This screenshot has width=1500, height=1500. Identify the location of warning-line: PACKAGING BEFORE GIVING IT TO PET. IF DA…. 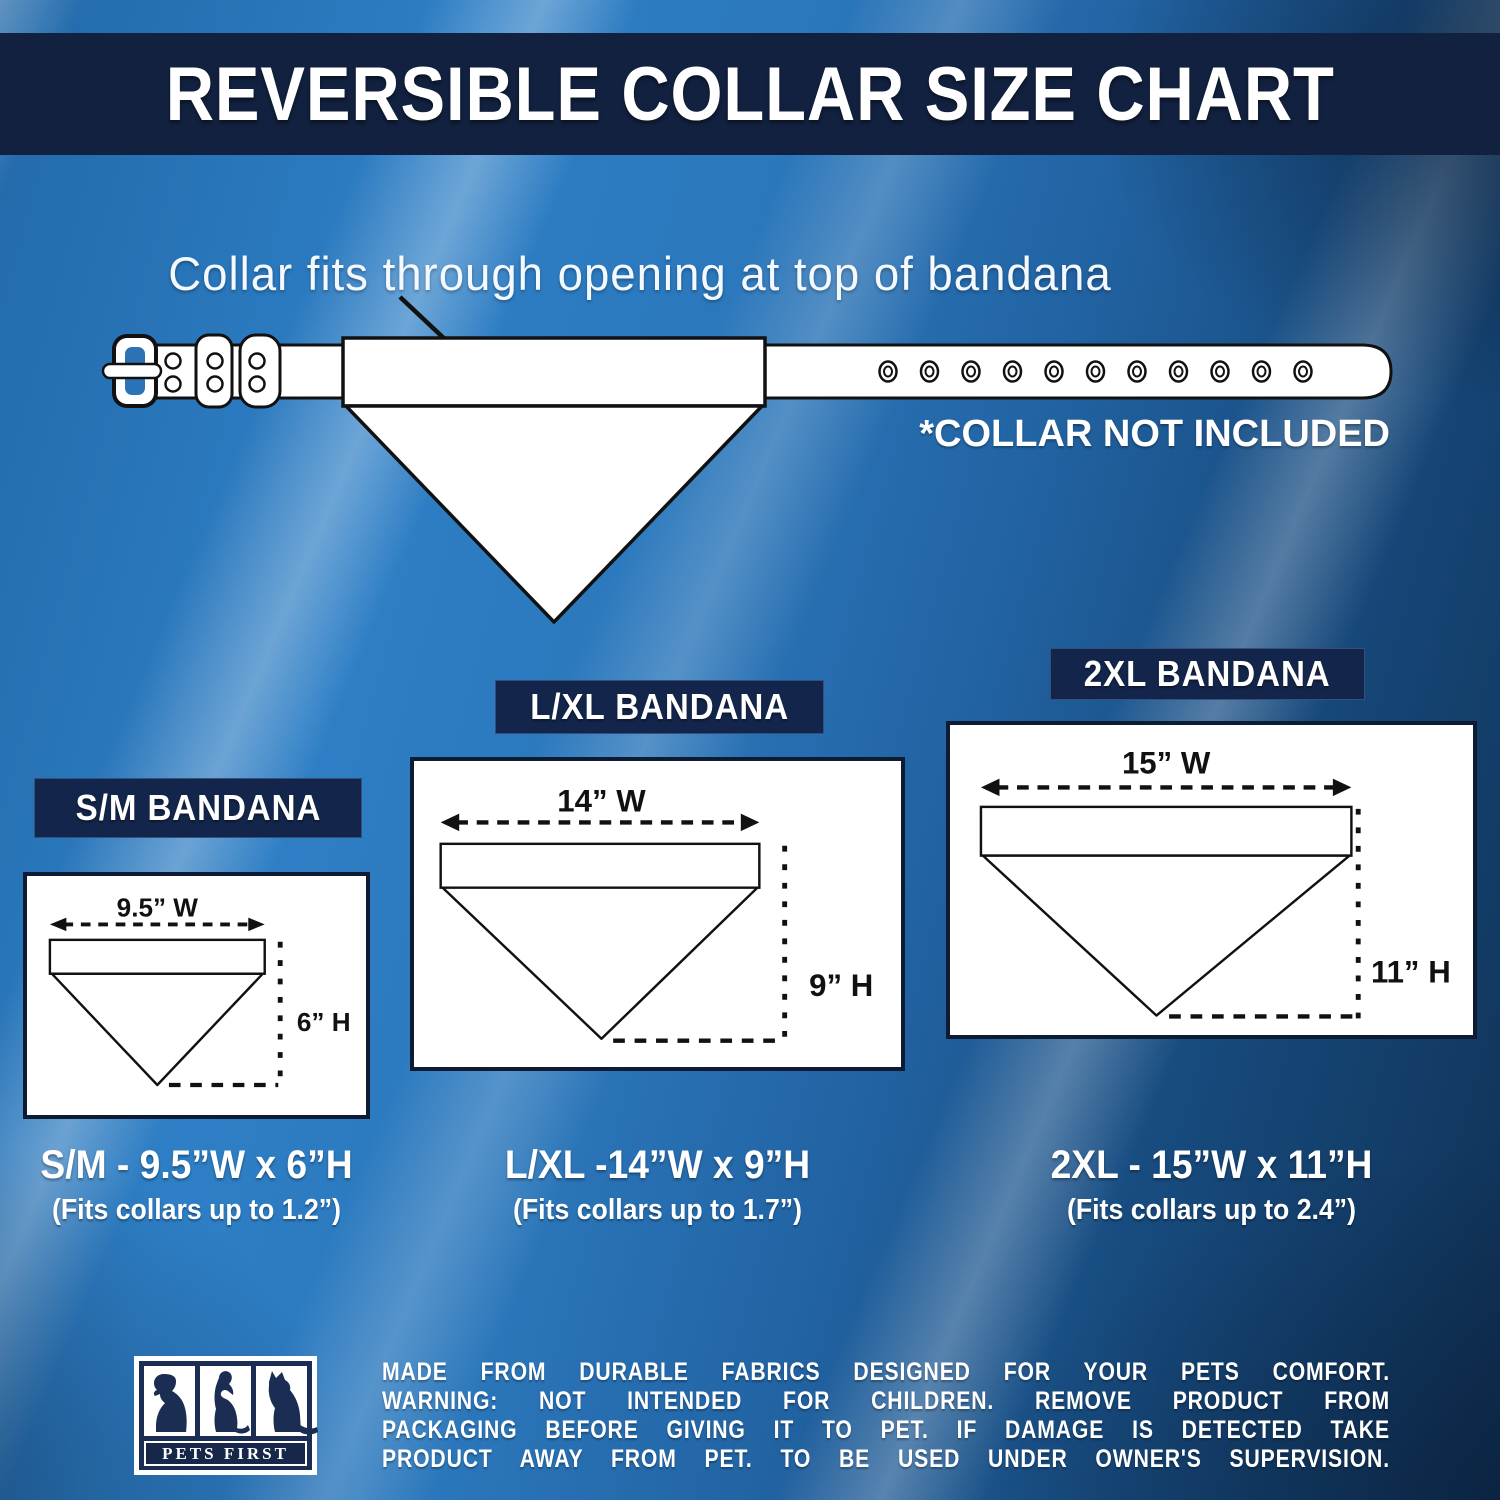
(886, 1430).